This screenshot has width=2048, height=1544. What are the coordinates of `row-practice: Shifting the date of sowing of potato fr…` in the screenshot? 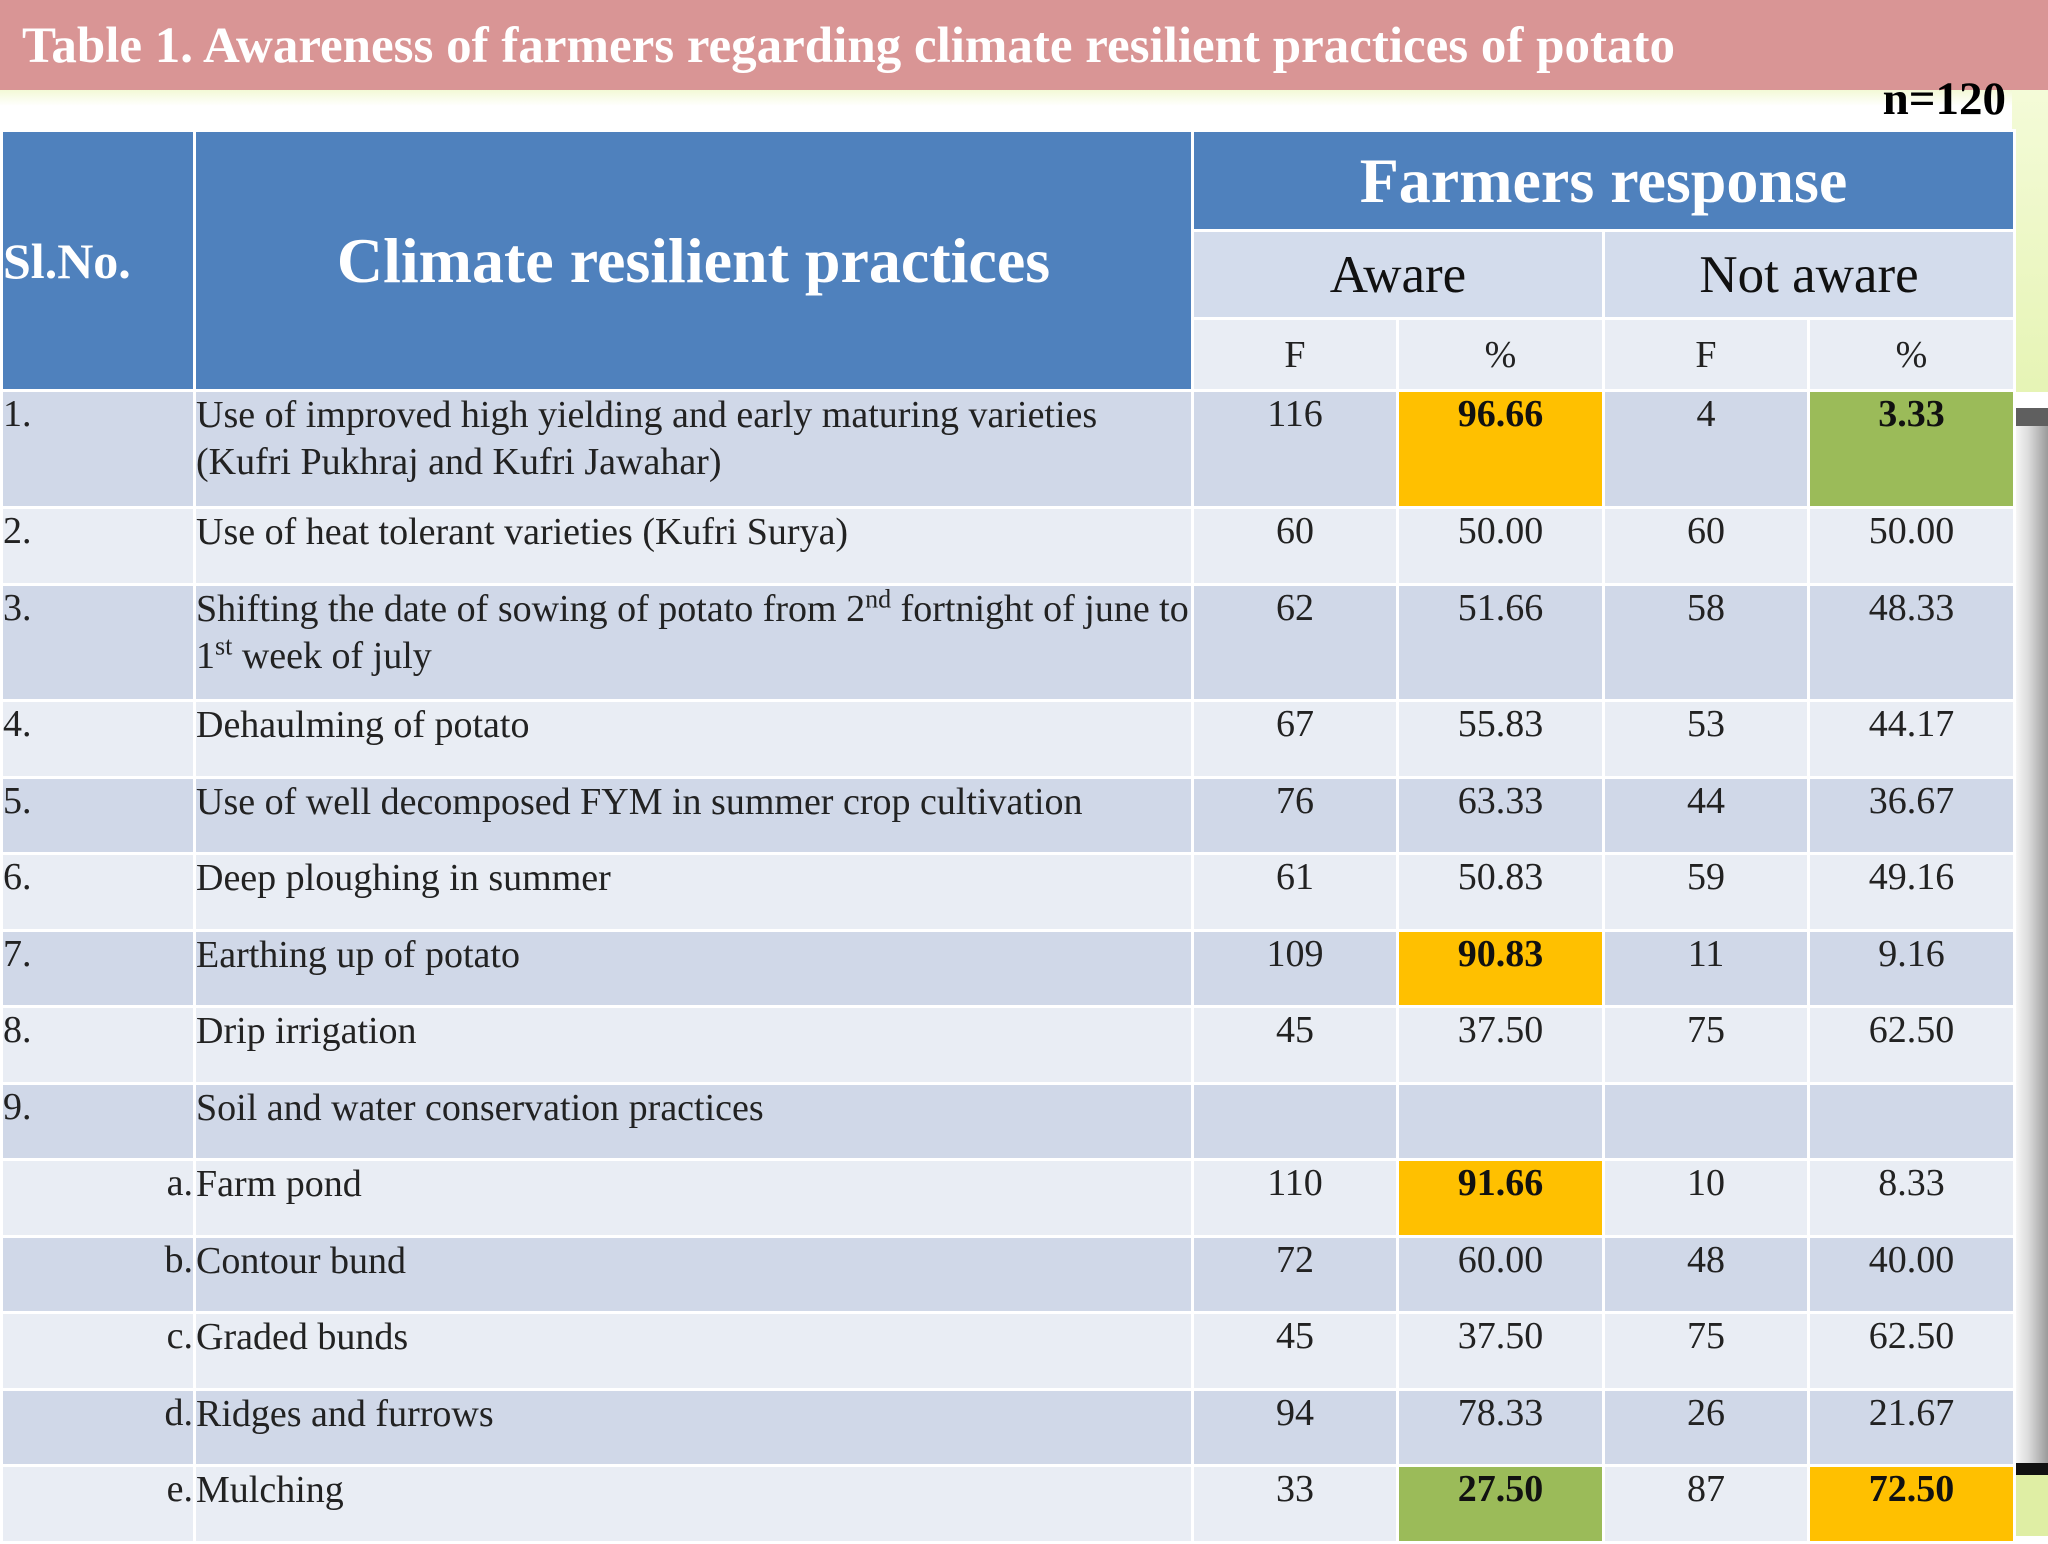 It's located at (693, 642).